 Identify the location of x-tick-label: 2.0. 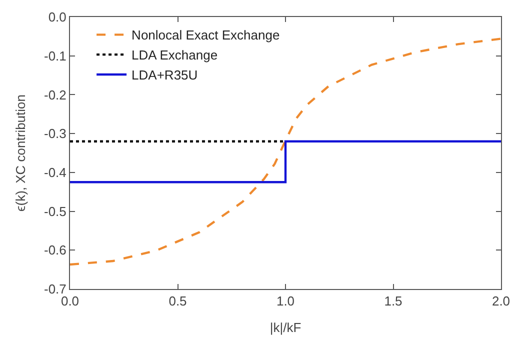
(501, 301).